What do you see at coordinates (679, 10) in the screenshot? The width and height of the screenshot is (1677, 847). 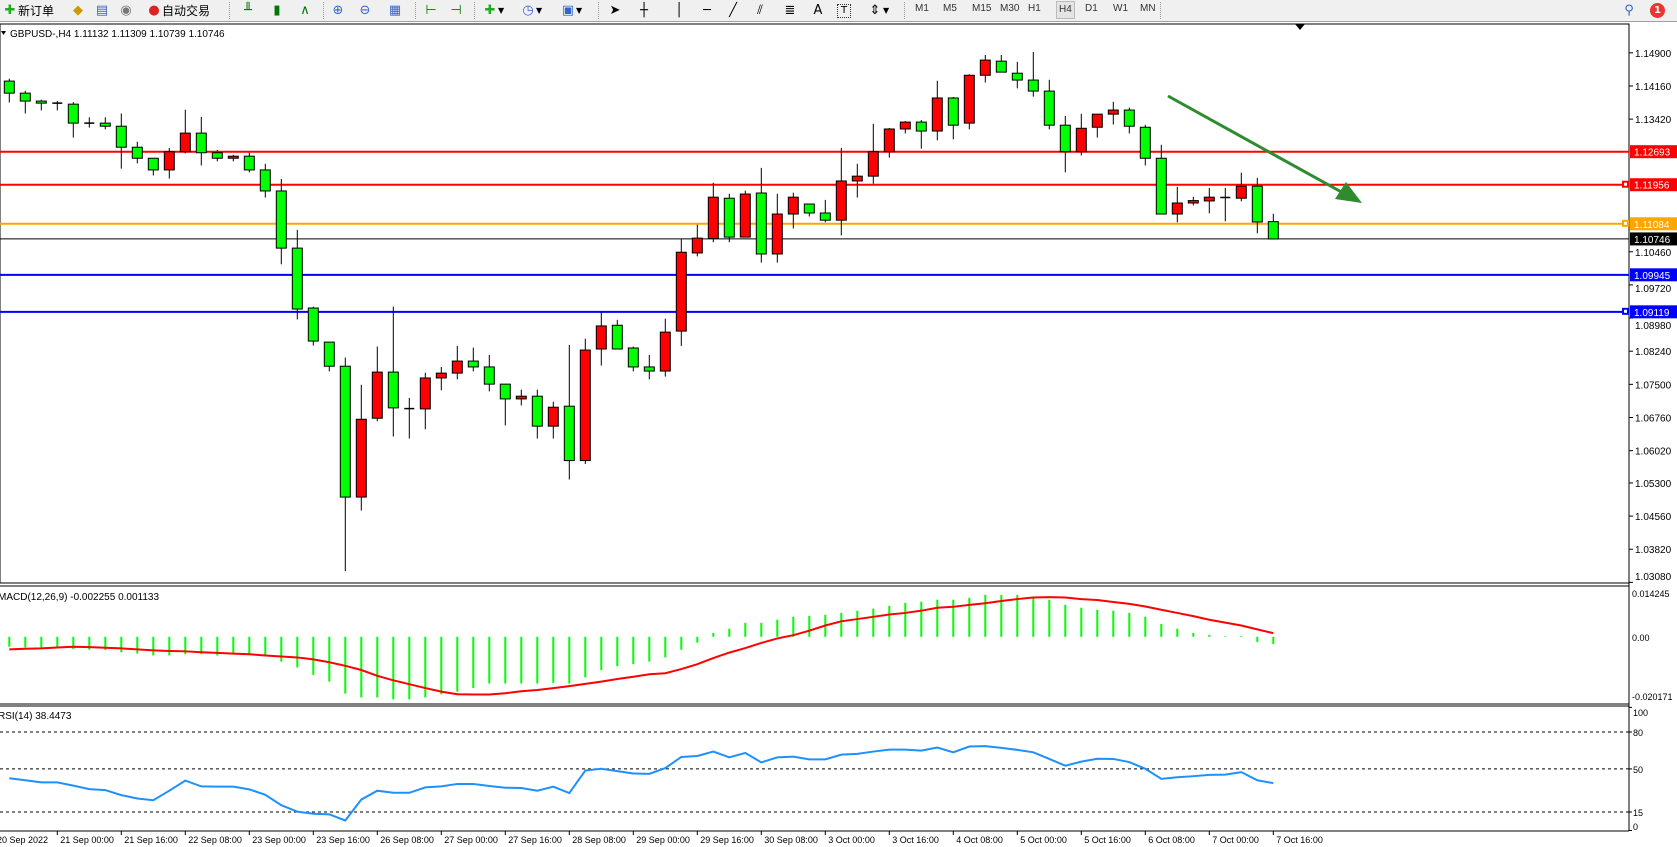 I see `vertical-line-button: │` at bounding box center [679, 10].